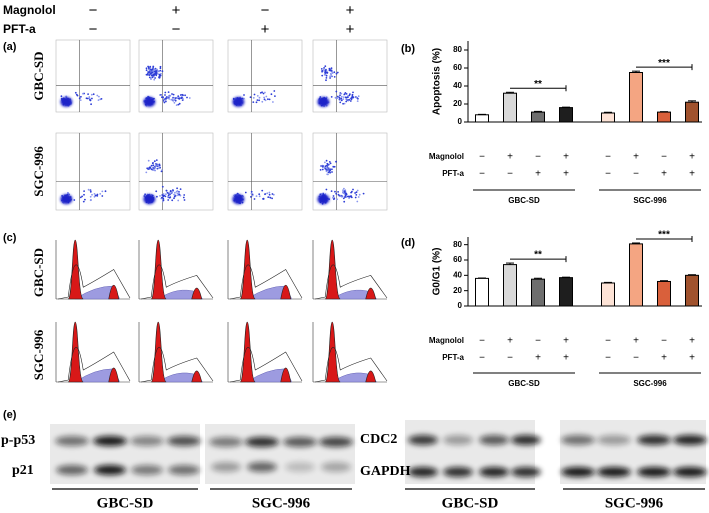  What do you see at coordinates (149, 199) in the screenshot?
I see `cell-cluster` at bounding box center [149, 199].